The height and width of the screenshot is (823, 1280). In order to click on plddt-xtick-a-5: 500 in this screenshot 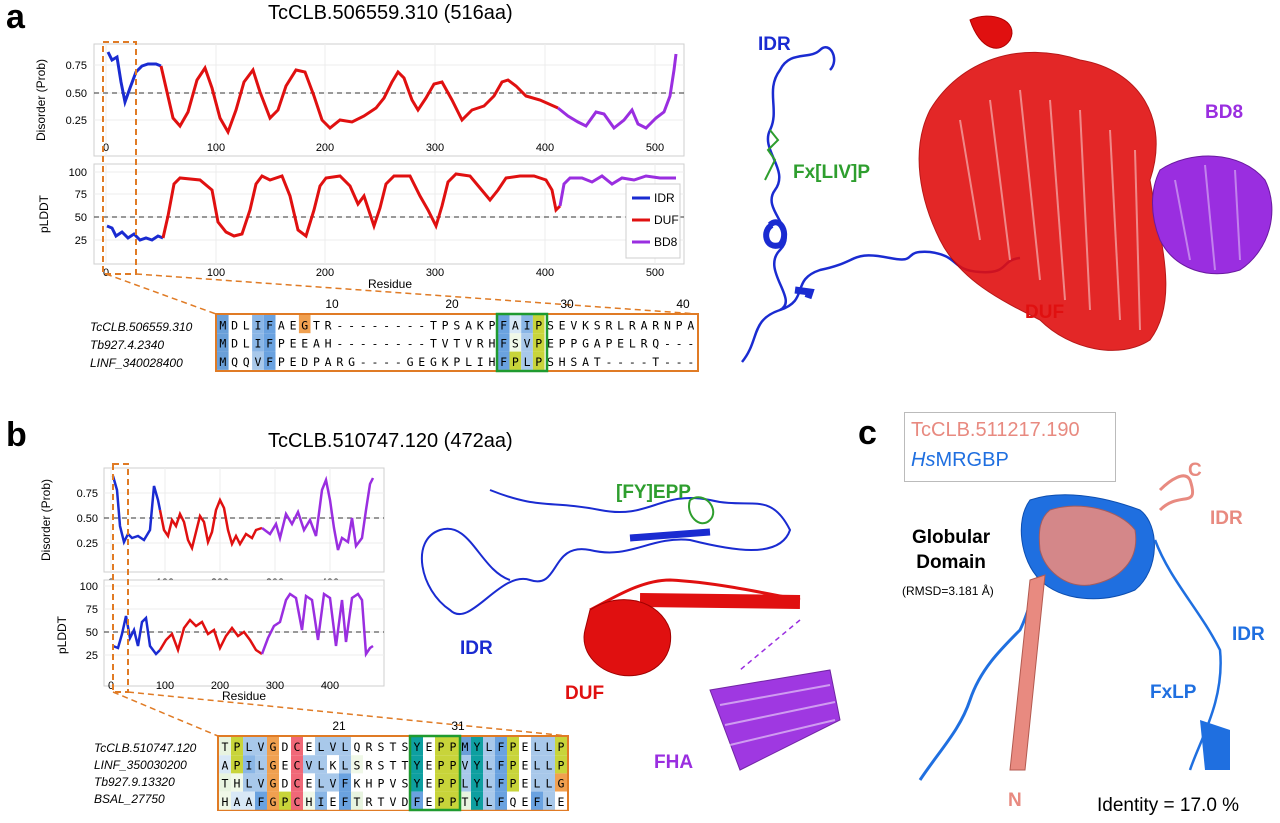, I will do `click(655, 273)`.